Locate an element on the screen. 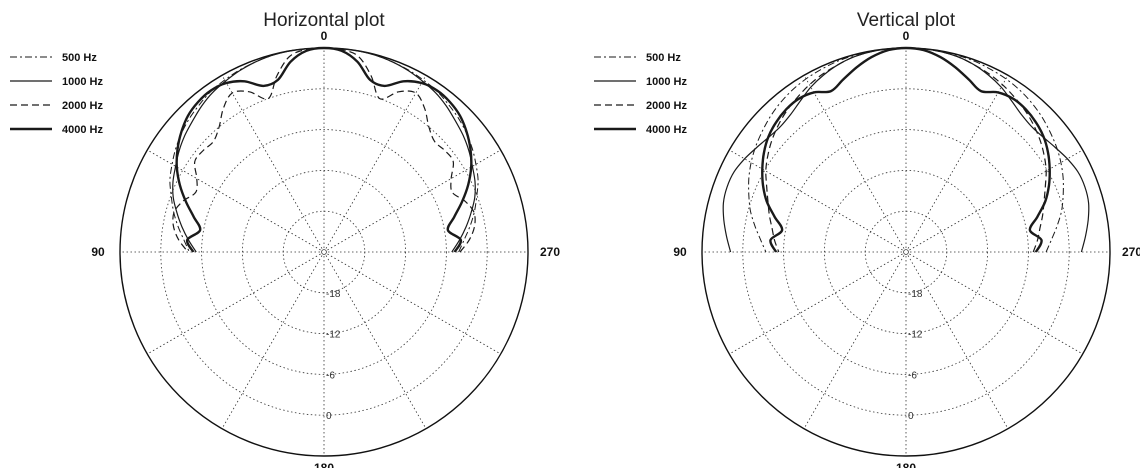 This screenshot has width=1140, height=468. series-line-500-hz is located at coordinates (324, 150).